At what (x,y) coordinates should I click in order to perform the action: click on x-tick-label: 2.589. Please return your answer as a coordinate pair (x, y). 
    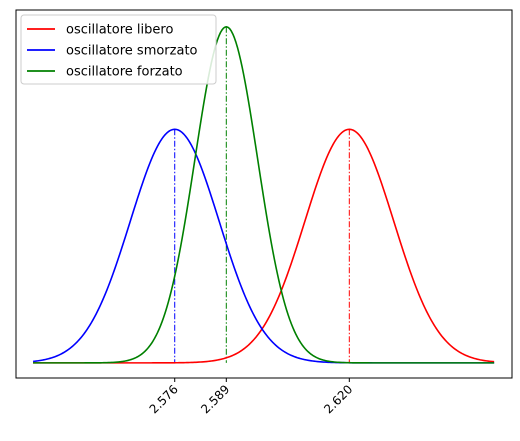
    Looking at the image, I should click on (215, 399).